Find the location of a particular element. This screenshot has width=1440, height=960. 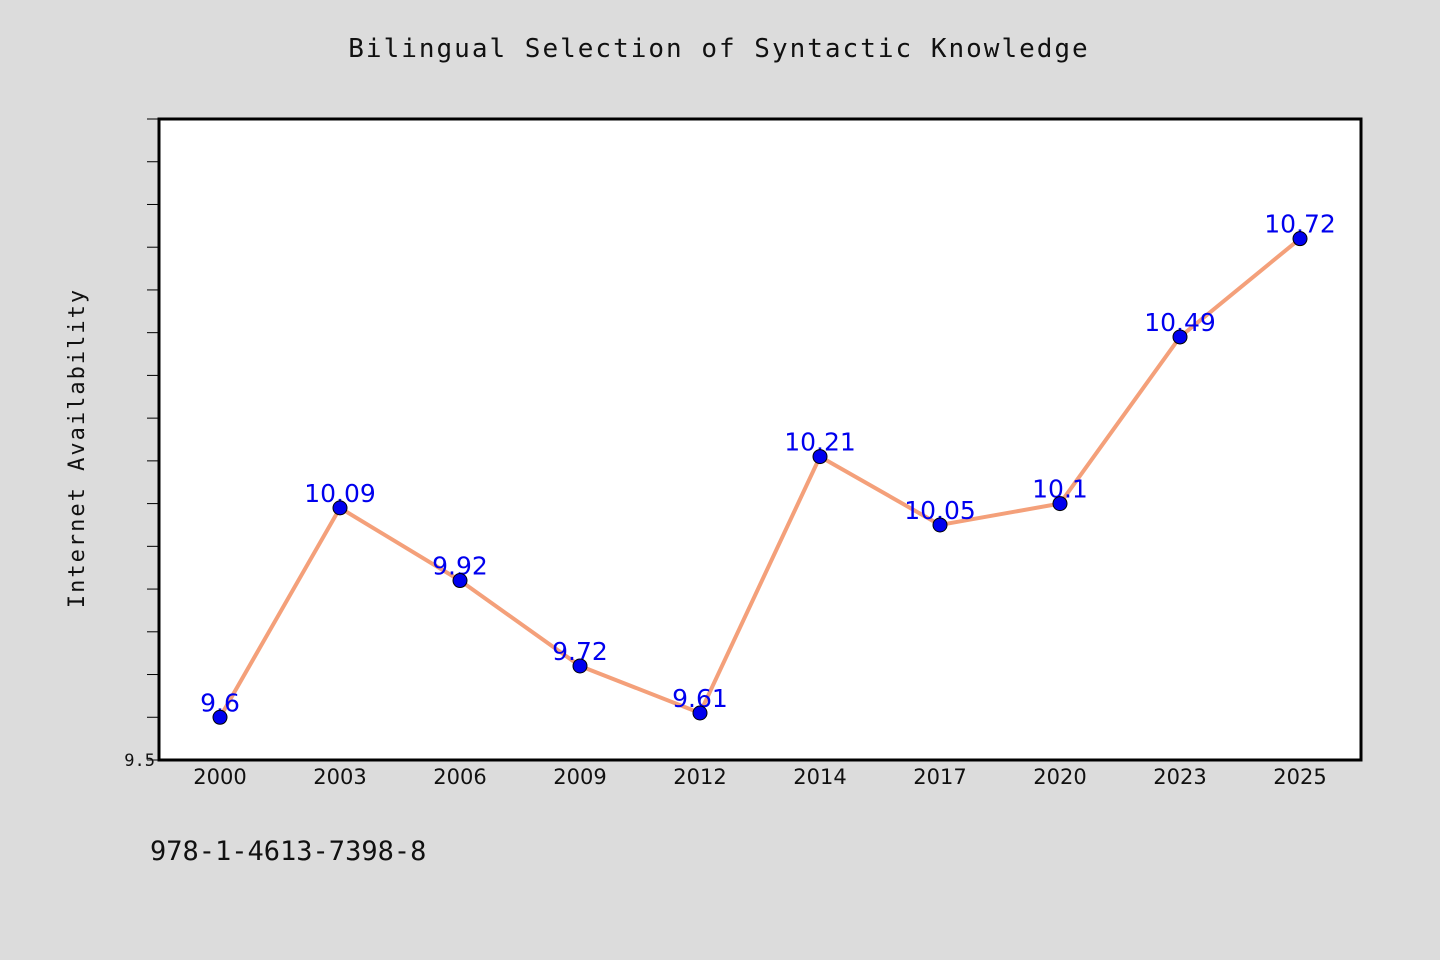

footer-code: 978-1-4613-7398-8 is located at coordinates (288, 851).